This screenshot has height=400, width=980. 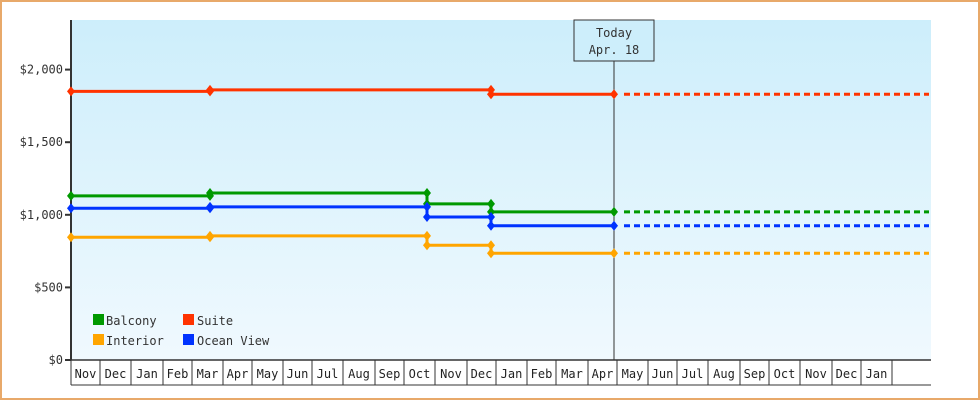 I want to click on legend-item-ocean-view: Ocean View, so click(x=226, y=341).